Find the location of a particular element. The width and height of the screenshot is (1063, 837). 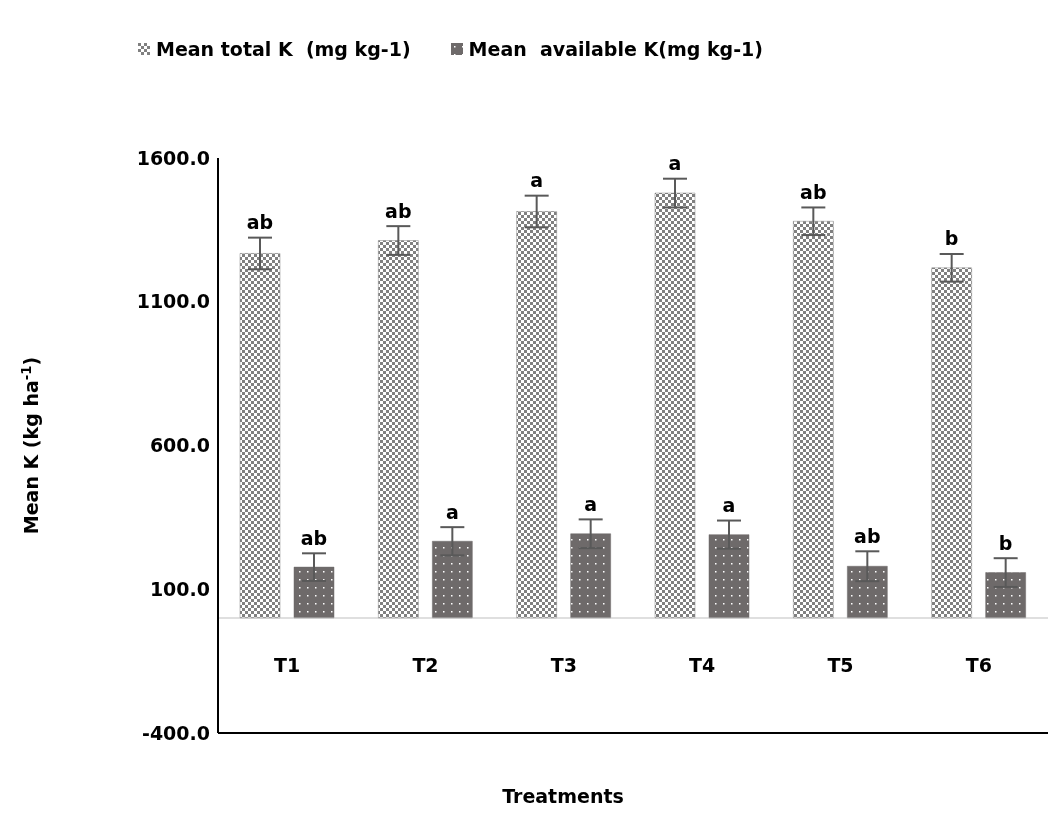

x-tick-label: T4 is located at coordinates (702, 664).